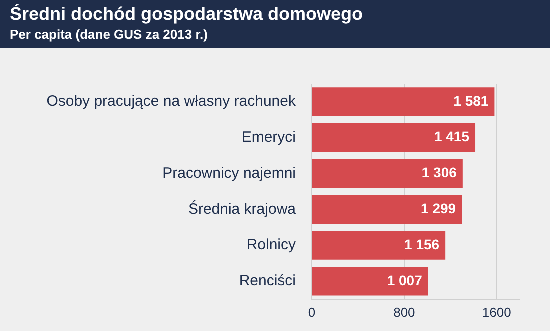 The image size is (550, 331). What do you see at coordinates (438, 208) in the screenshot?
I see `data-label: 1 299` at bounding box center [438, 208].